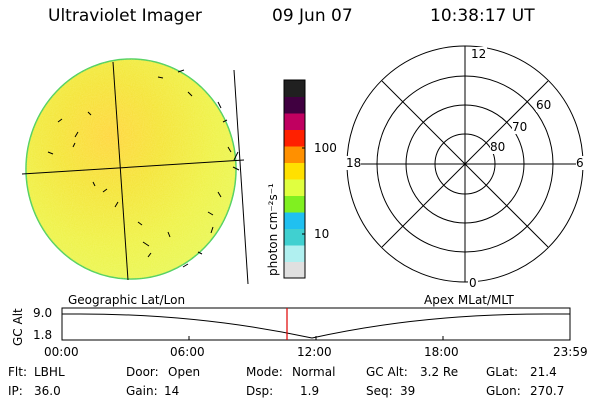  What do you see at coordinates (43, 335) in the screenshot?
I see `orbit-ytick-1_8: 1.8` at bounding box center [43, 335].